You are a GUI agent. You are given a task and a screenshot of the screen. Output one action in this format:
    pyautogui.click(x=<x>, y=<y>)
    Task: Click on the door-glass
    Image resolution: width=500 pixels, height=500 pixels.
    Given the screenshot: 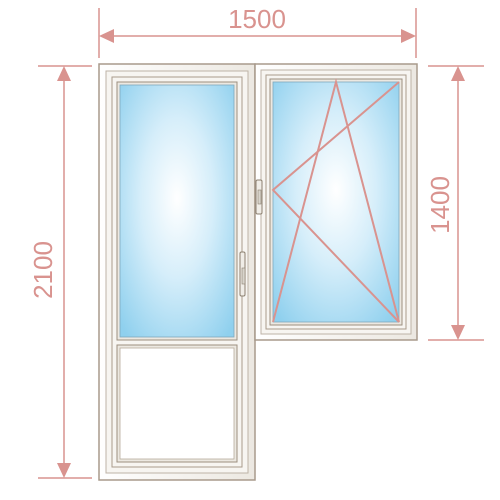 What is the action you would take?
    pyautogui.click(x=177, y=211)
    